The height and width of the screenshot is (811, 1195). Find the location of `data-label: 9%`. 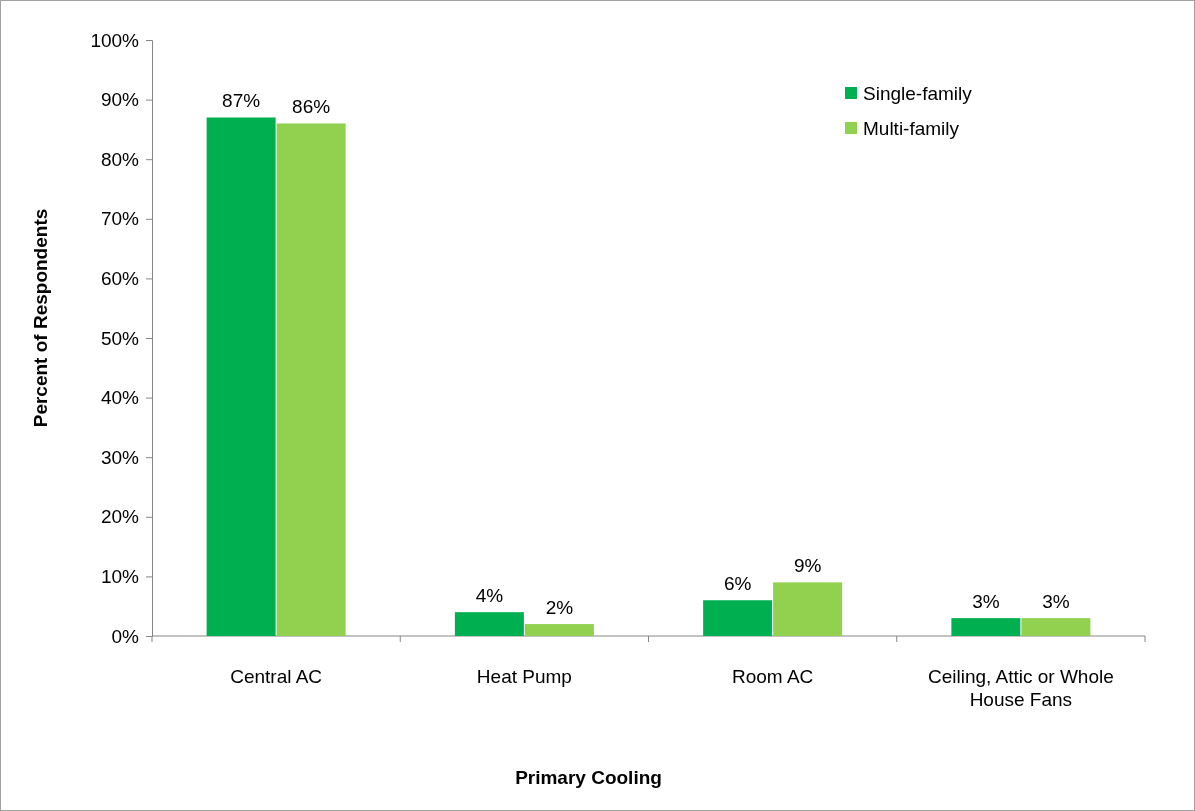

data-label: 9% is located at coordinates (807, 566).